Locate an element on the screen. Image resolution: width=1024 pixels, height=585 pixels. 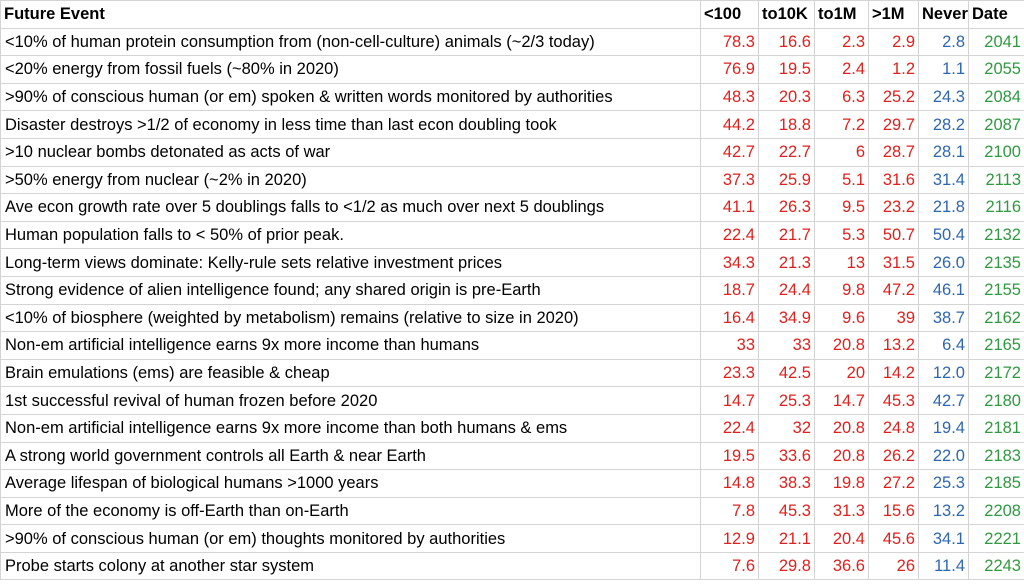
date-cell: 2135 is located at coordinates (996, 262).